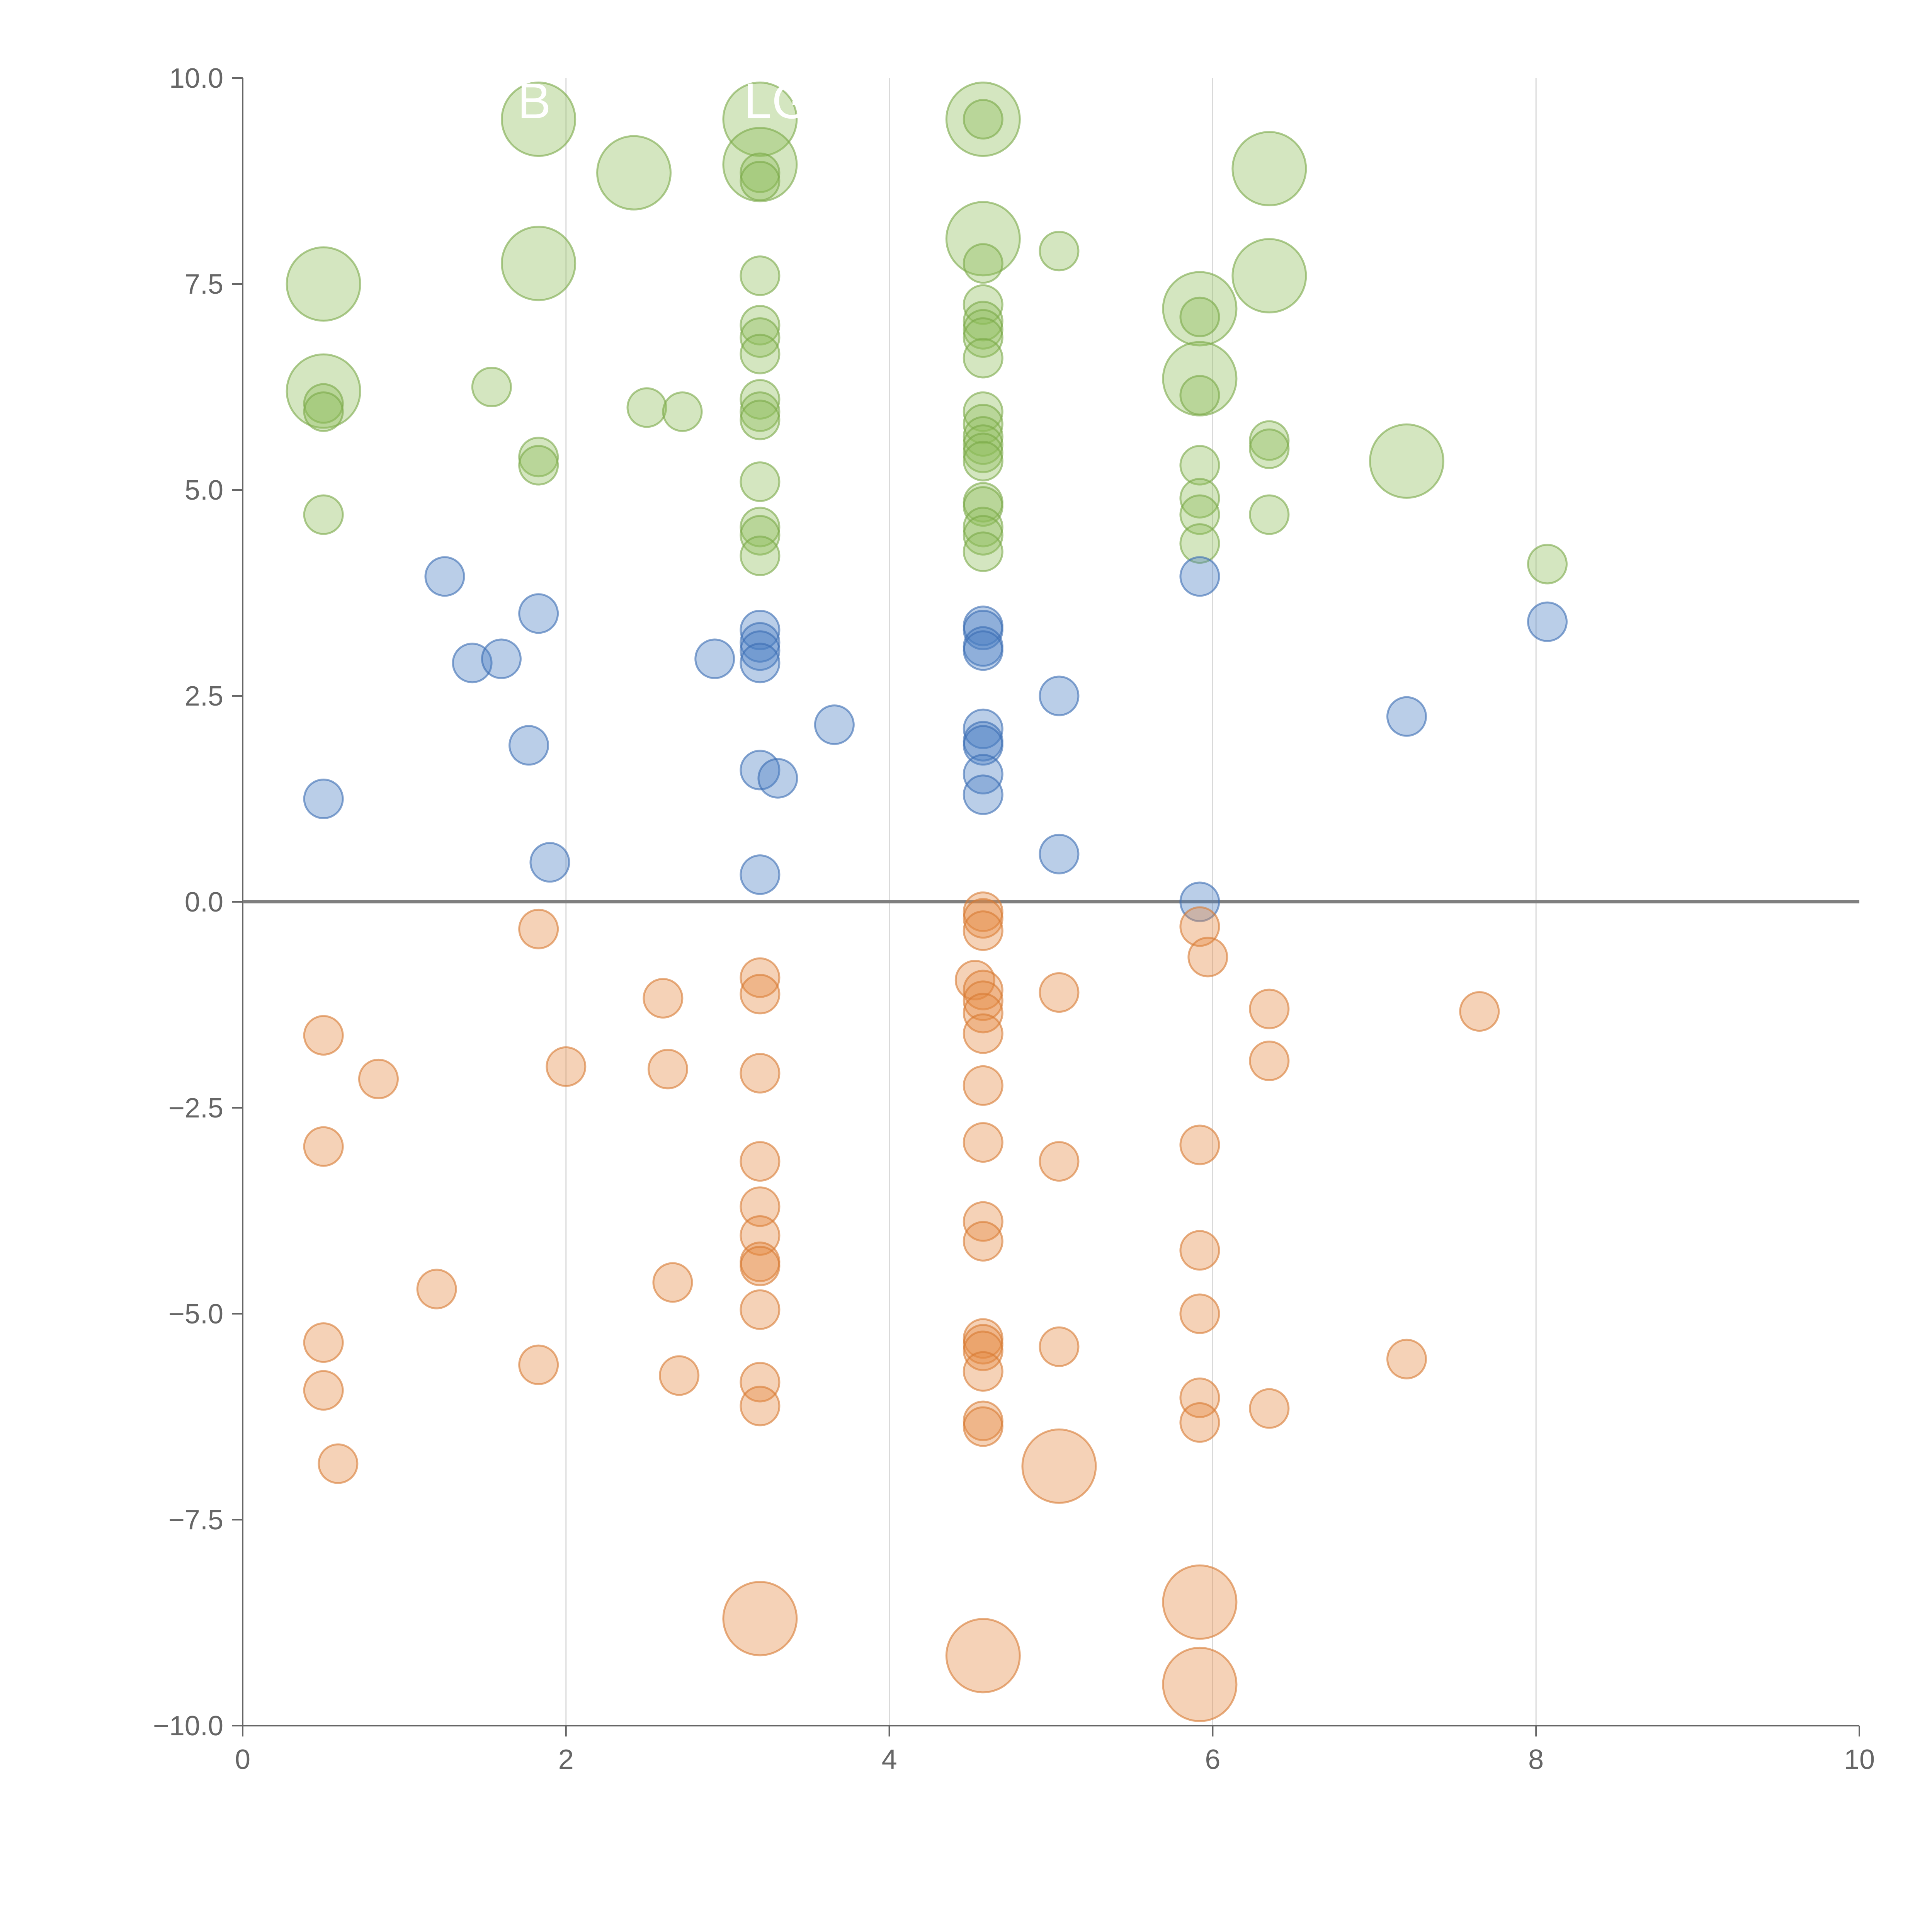 Image resolution: width=1932 pixels, height=1932 pixels. Describe the element at coordinates (1859, 1759) in the screenshot. I see `x-tick-label: 10` at that location.